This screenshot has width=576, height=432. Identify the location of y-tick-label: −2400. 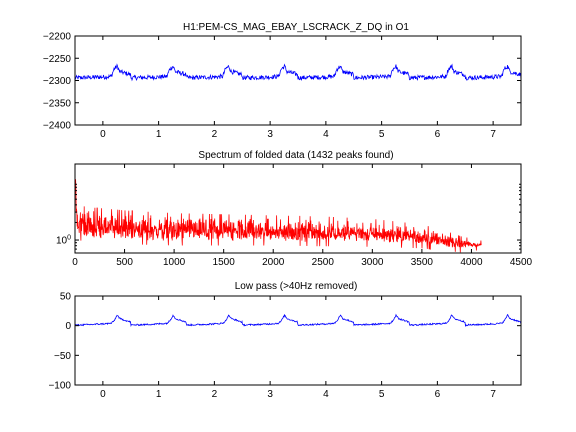
(57, 126).